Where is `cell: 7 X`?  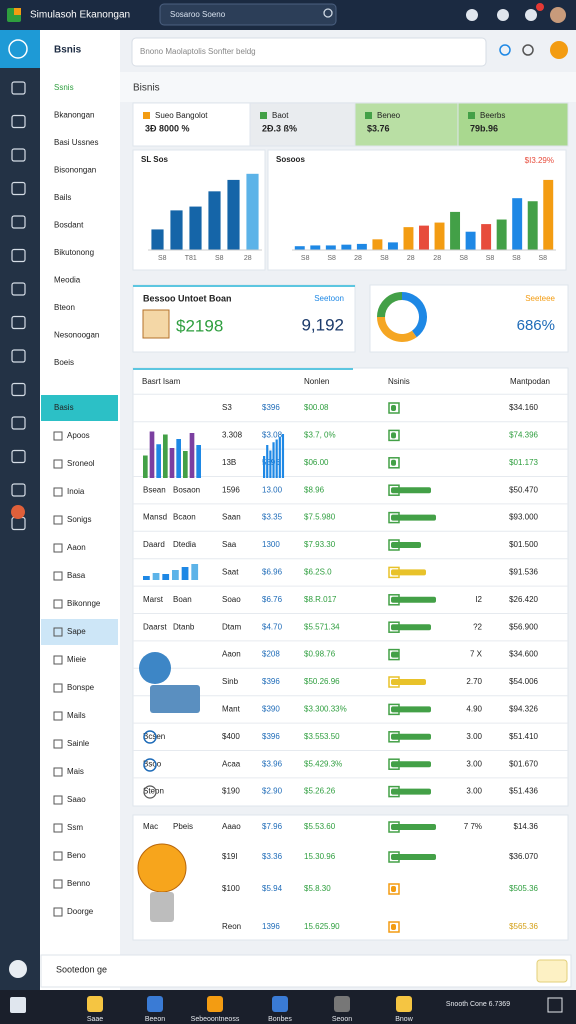 cell: 7 X is located at coordinates (476, 654).